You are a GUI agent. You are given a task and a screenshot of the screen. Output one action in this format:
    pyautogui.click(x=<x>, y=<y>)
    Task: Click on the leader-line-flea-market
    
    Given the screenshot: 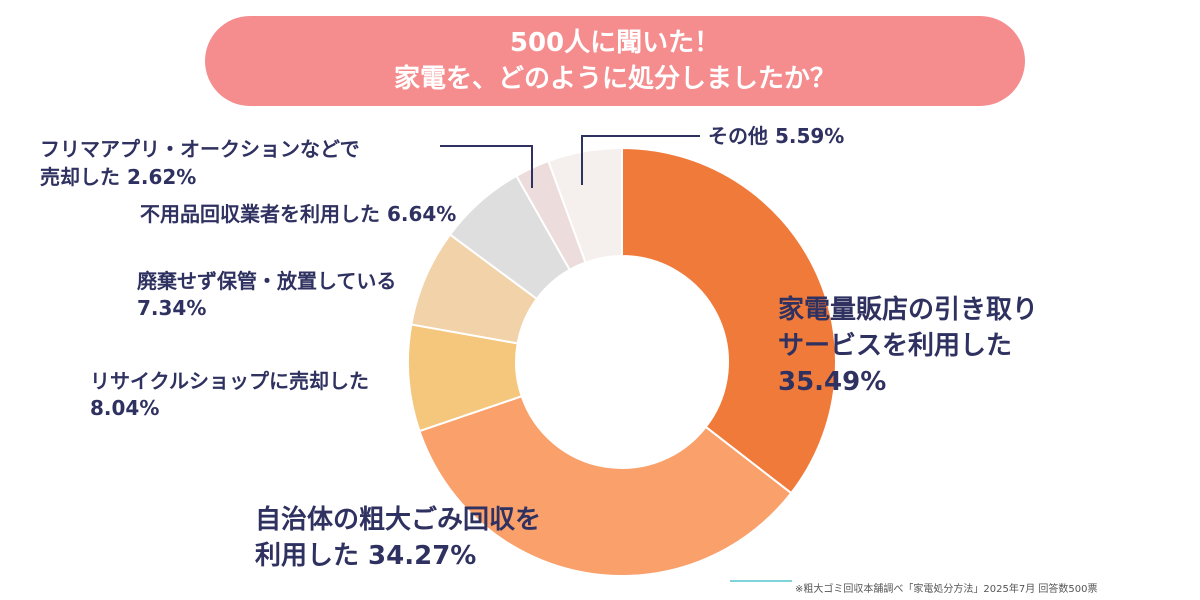 What is the action you would take?
    pyautogui.click(x=486, y=166)
    